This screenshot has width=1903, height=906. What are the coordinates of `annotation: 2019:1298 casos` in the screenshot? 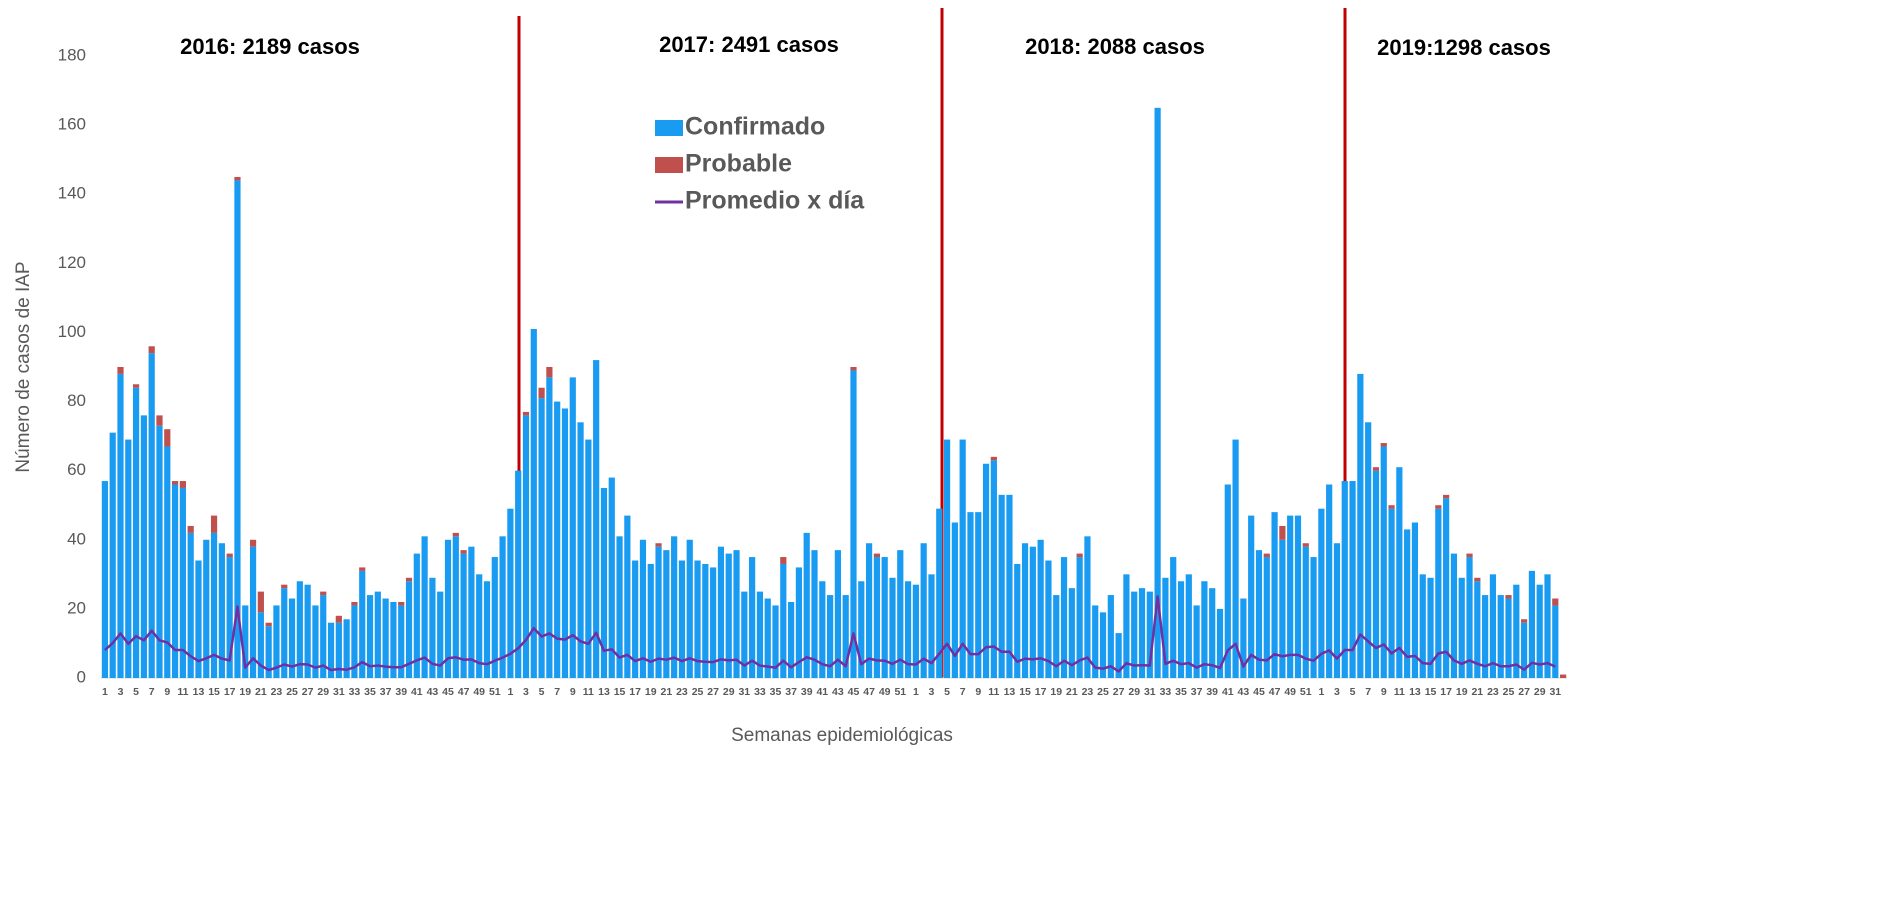 It's located at (1464, 47).